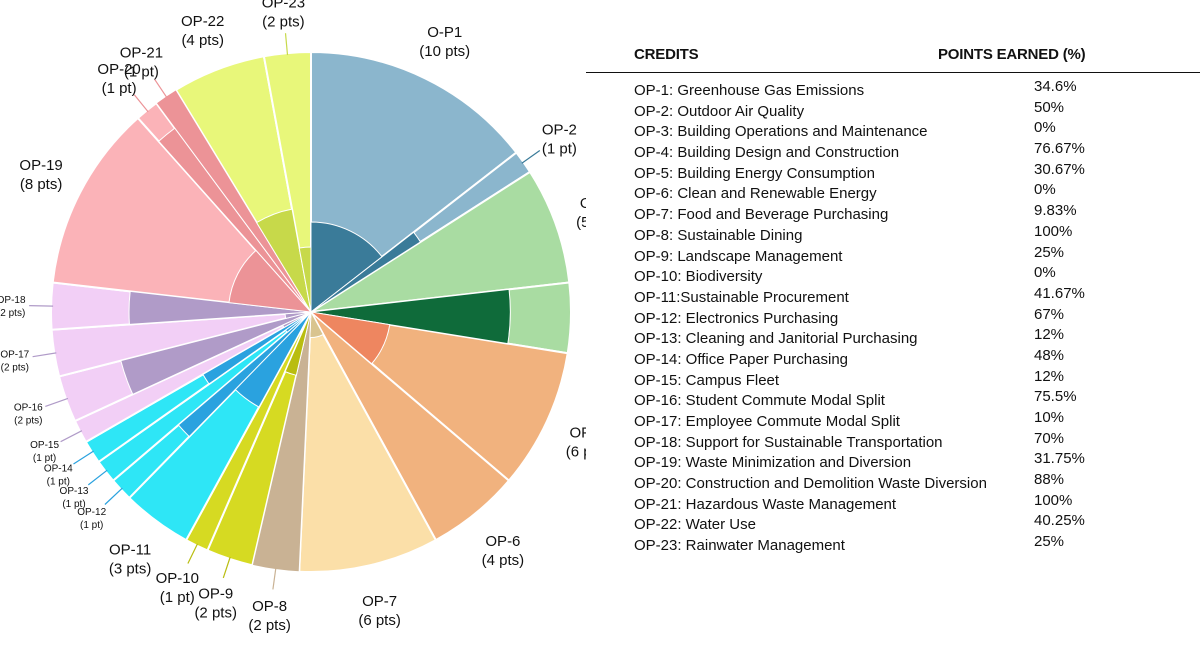 The width and height of the screenshot is (1200, 645). I want to click on slice-label-op-16: OP-16, so click(28, 408).